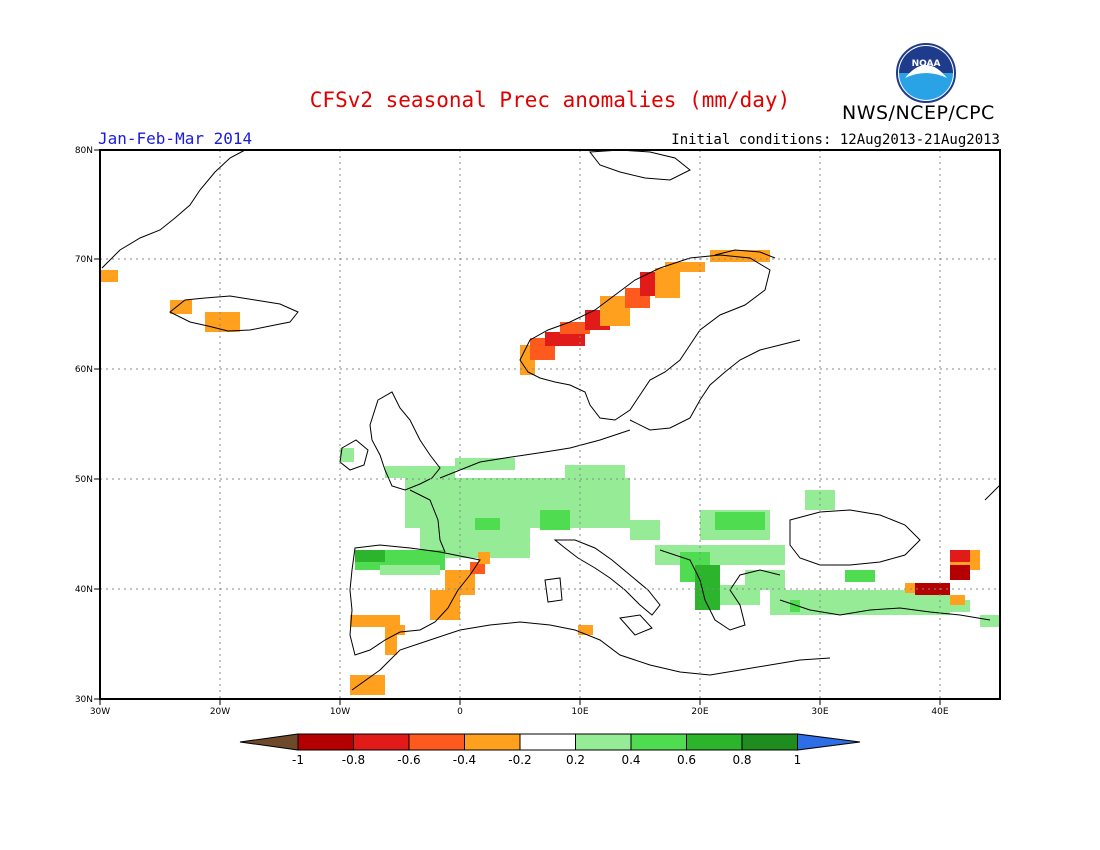 The image size is (1100, 850). What do you see at coordinates (575, 760) in the screenshot?
I see `colorbar-label: 0.2` at bounding box center [575, 760].